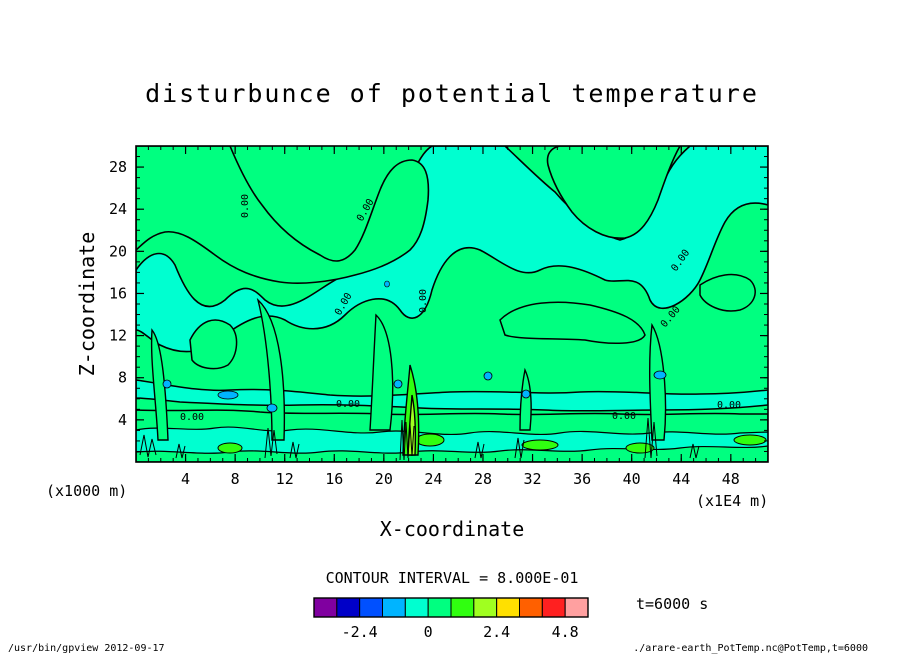 This screenshot has height=654, width=904. What do you see at coordinates (122, 420) in the screenshot?
I see `y-tick-label: 4` at bounding box center [122, 420].